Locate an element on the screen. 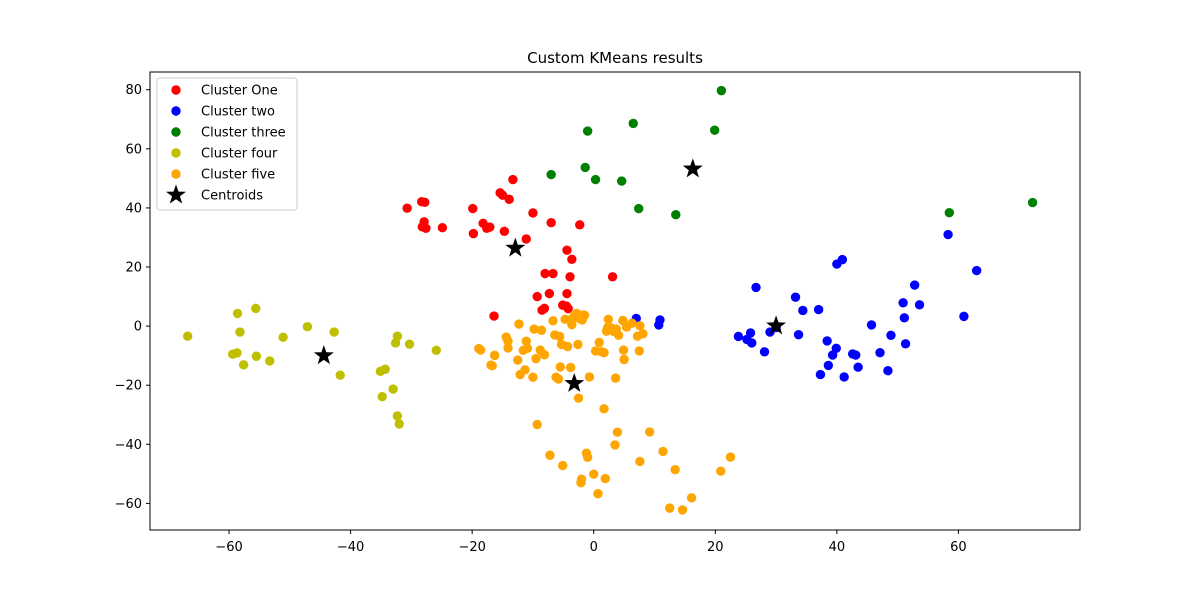 Image resolution: width=1200 pixels, height=596 pixels. x-tick-label: 40 is located at coordinates (837, 547).